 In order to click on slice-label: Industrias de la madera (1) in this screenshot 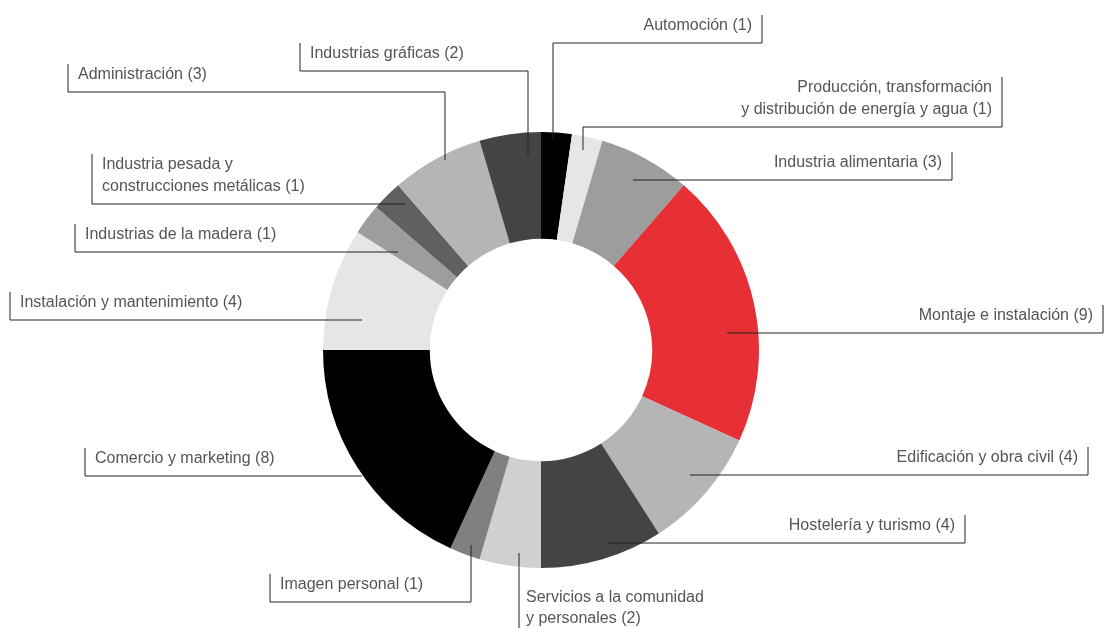, I will do `click(181, 233)`.